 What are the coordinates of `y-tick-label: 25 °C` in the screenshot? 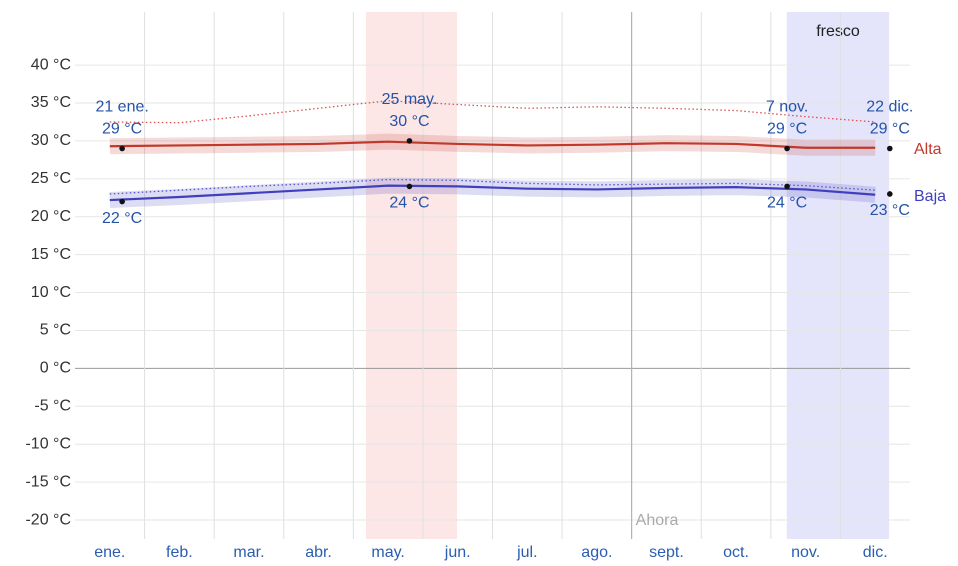 It's located at (51, 178).